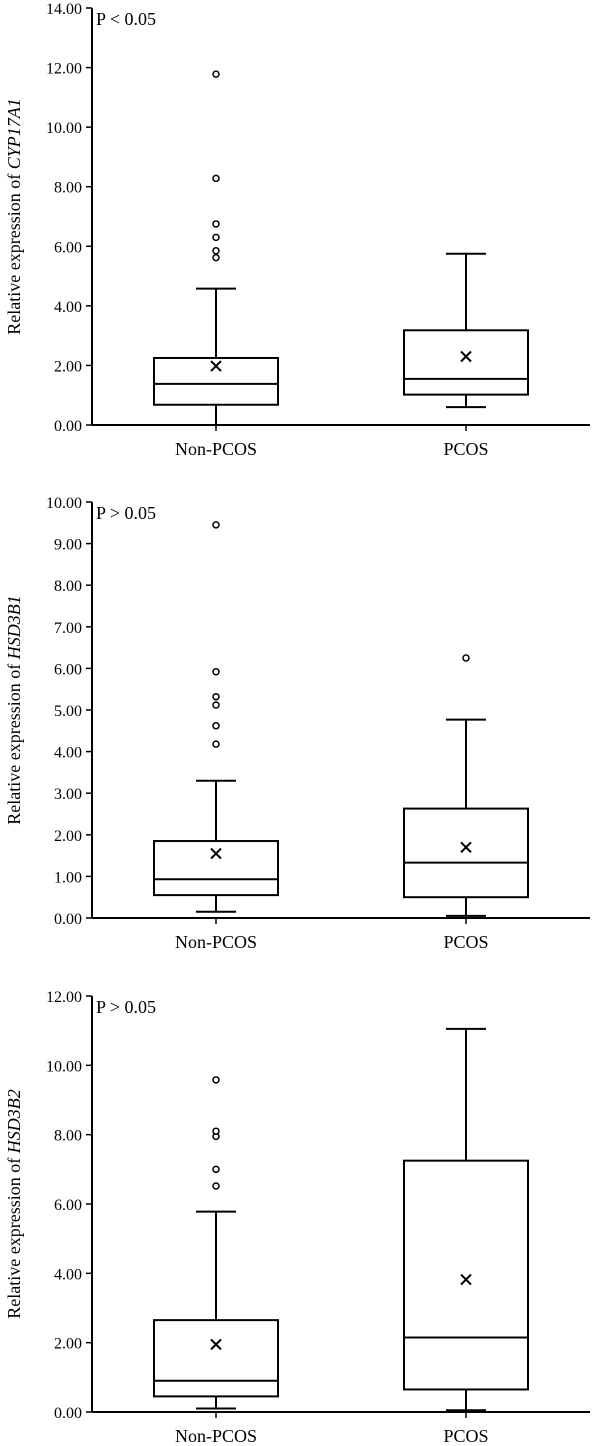 The image size is (595, 1446). Describe the element at coordinates (68, 794) in the screenshot. I see `y-tick-label: 3.00` at that location.